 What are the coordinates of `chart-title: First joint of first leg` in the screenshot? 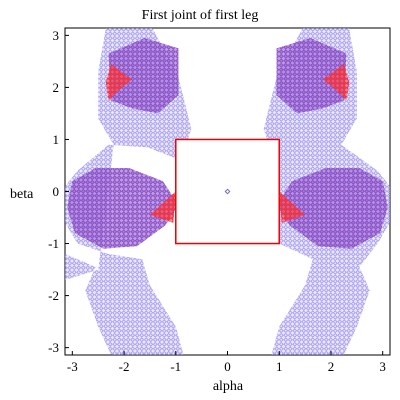 It's located at (200, 15).